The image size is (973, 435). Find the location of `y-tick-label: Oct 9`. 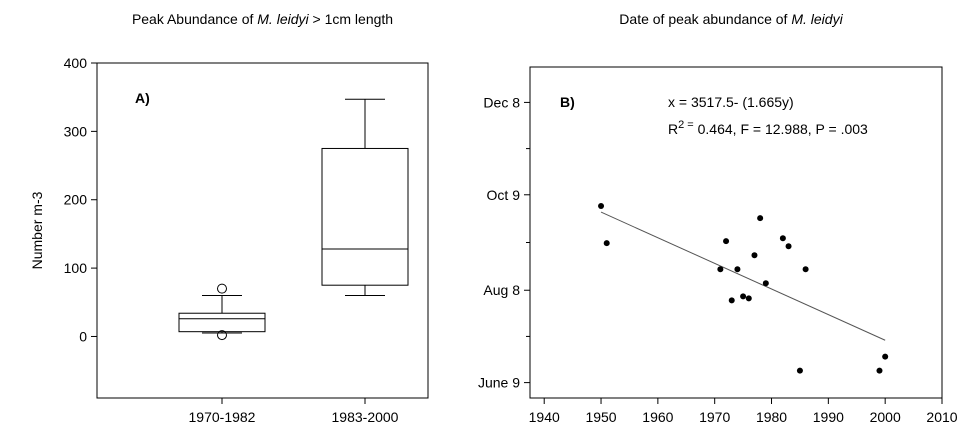

y-tick-label: Oct 9 is located at coordinates (504, 195).